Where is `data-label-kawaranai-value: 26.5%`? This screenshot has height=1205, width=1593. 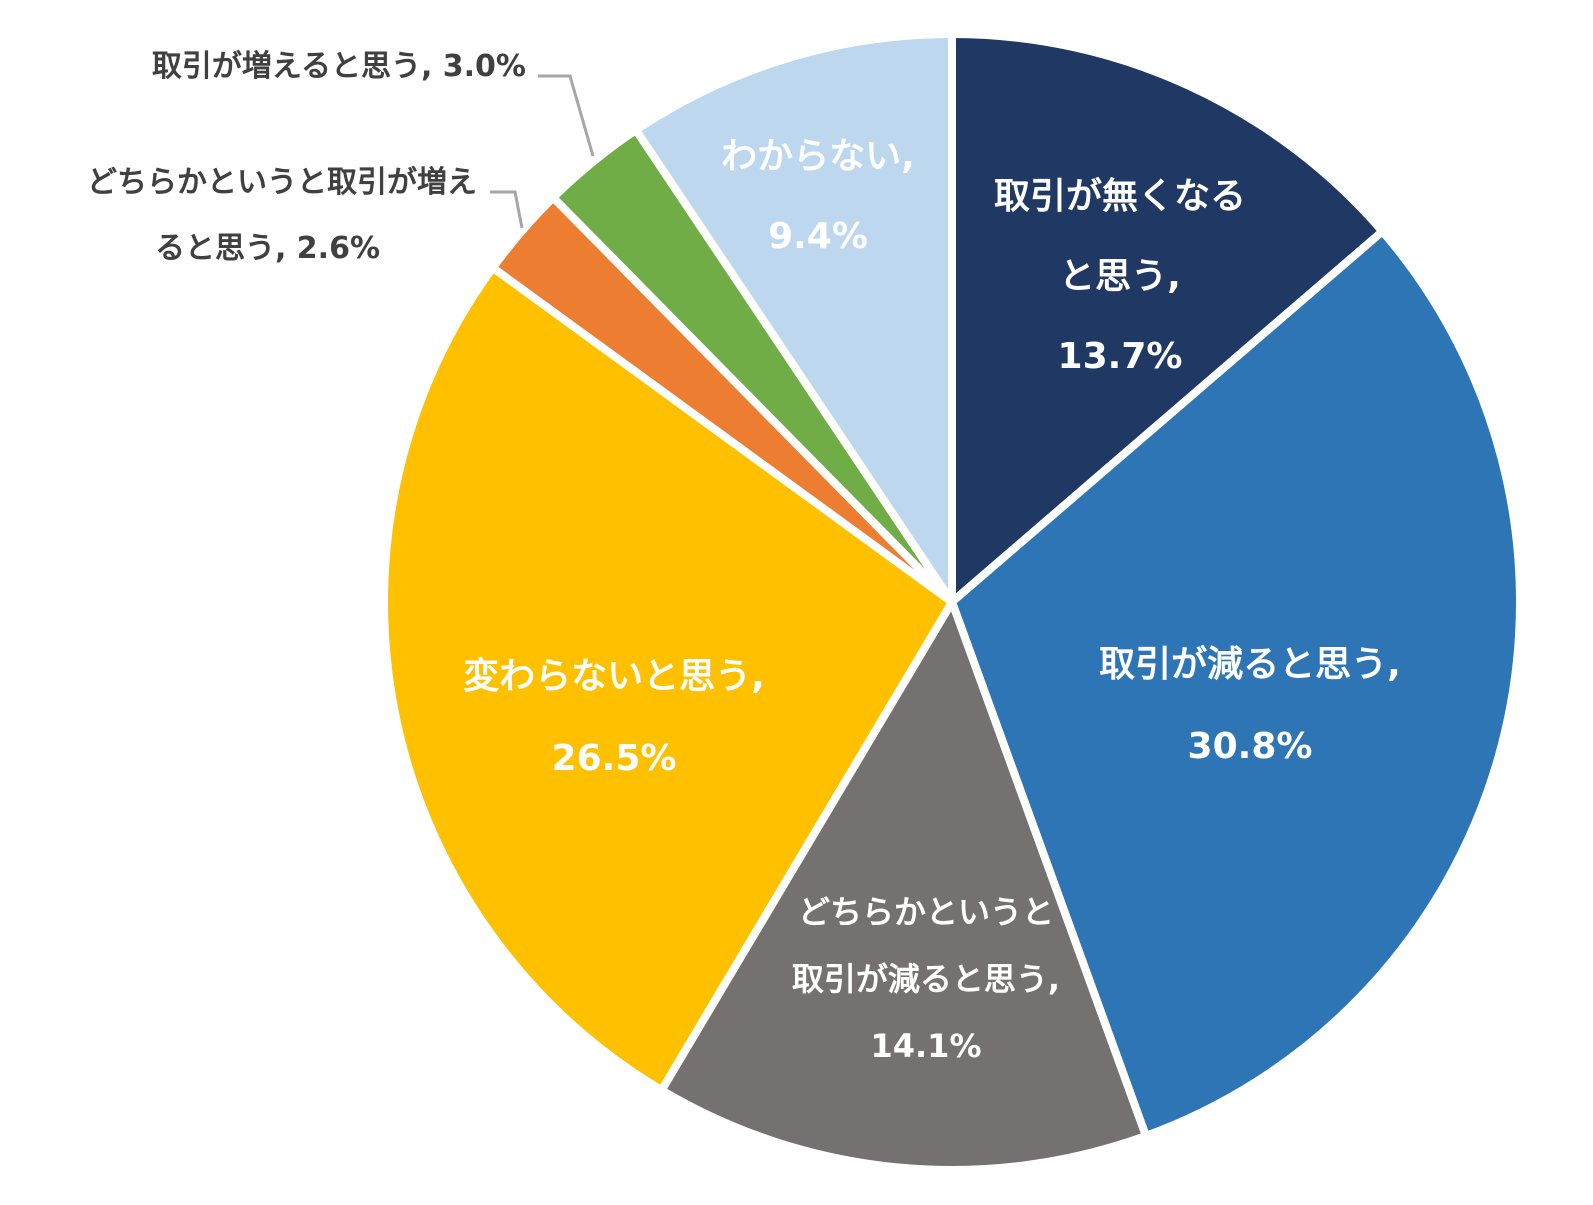
data-label-kawaranai-value: 26.5% is located at coordinates (614, 758).